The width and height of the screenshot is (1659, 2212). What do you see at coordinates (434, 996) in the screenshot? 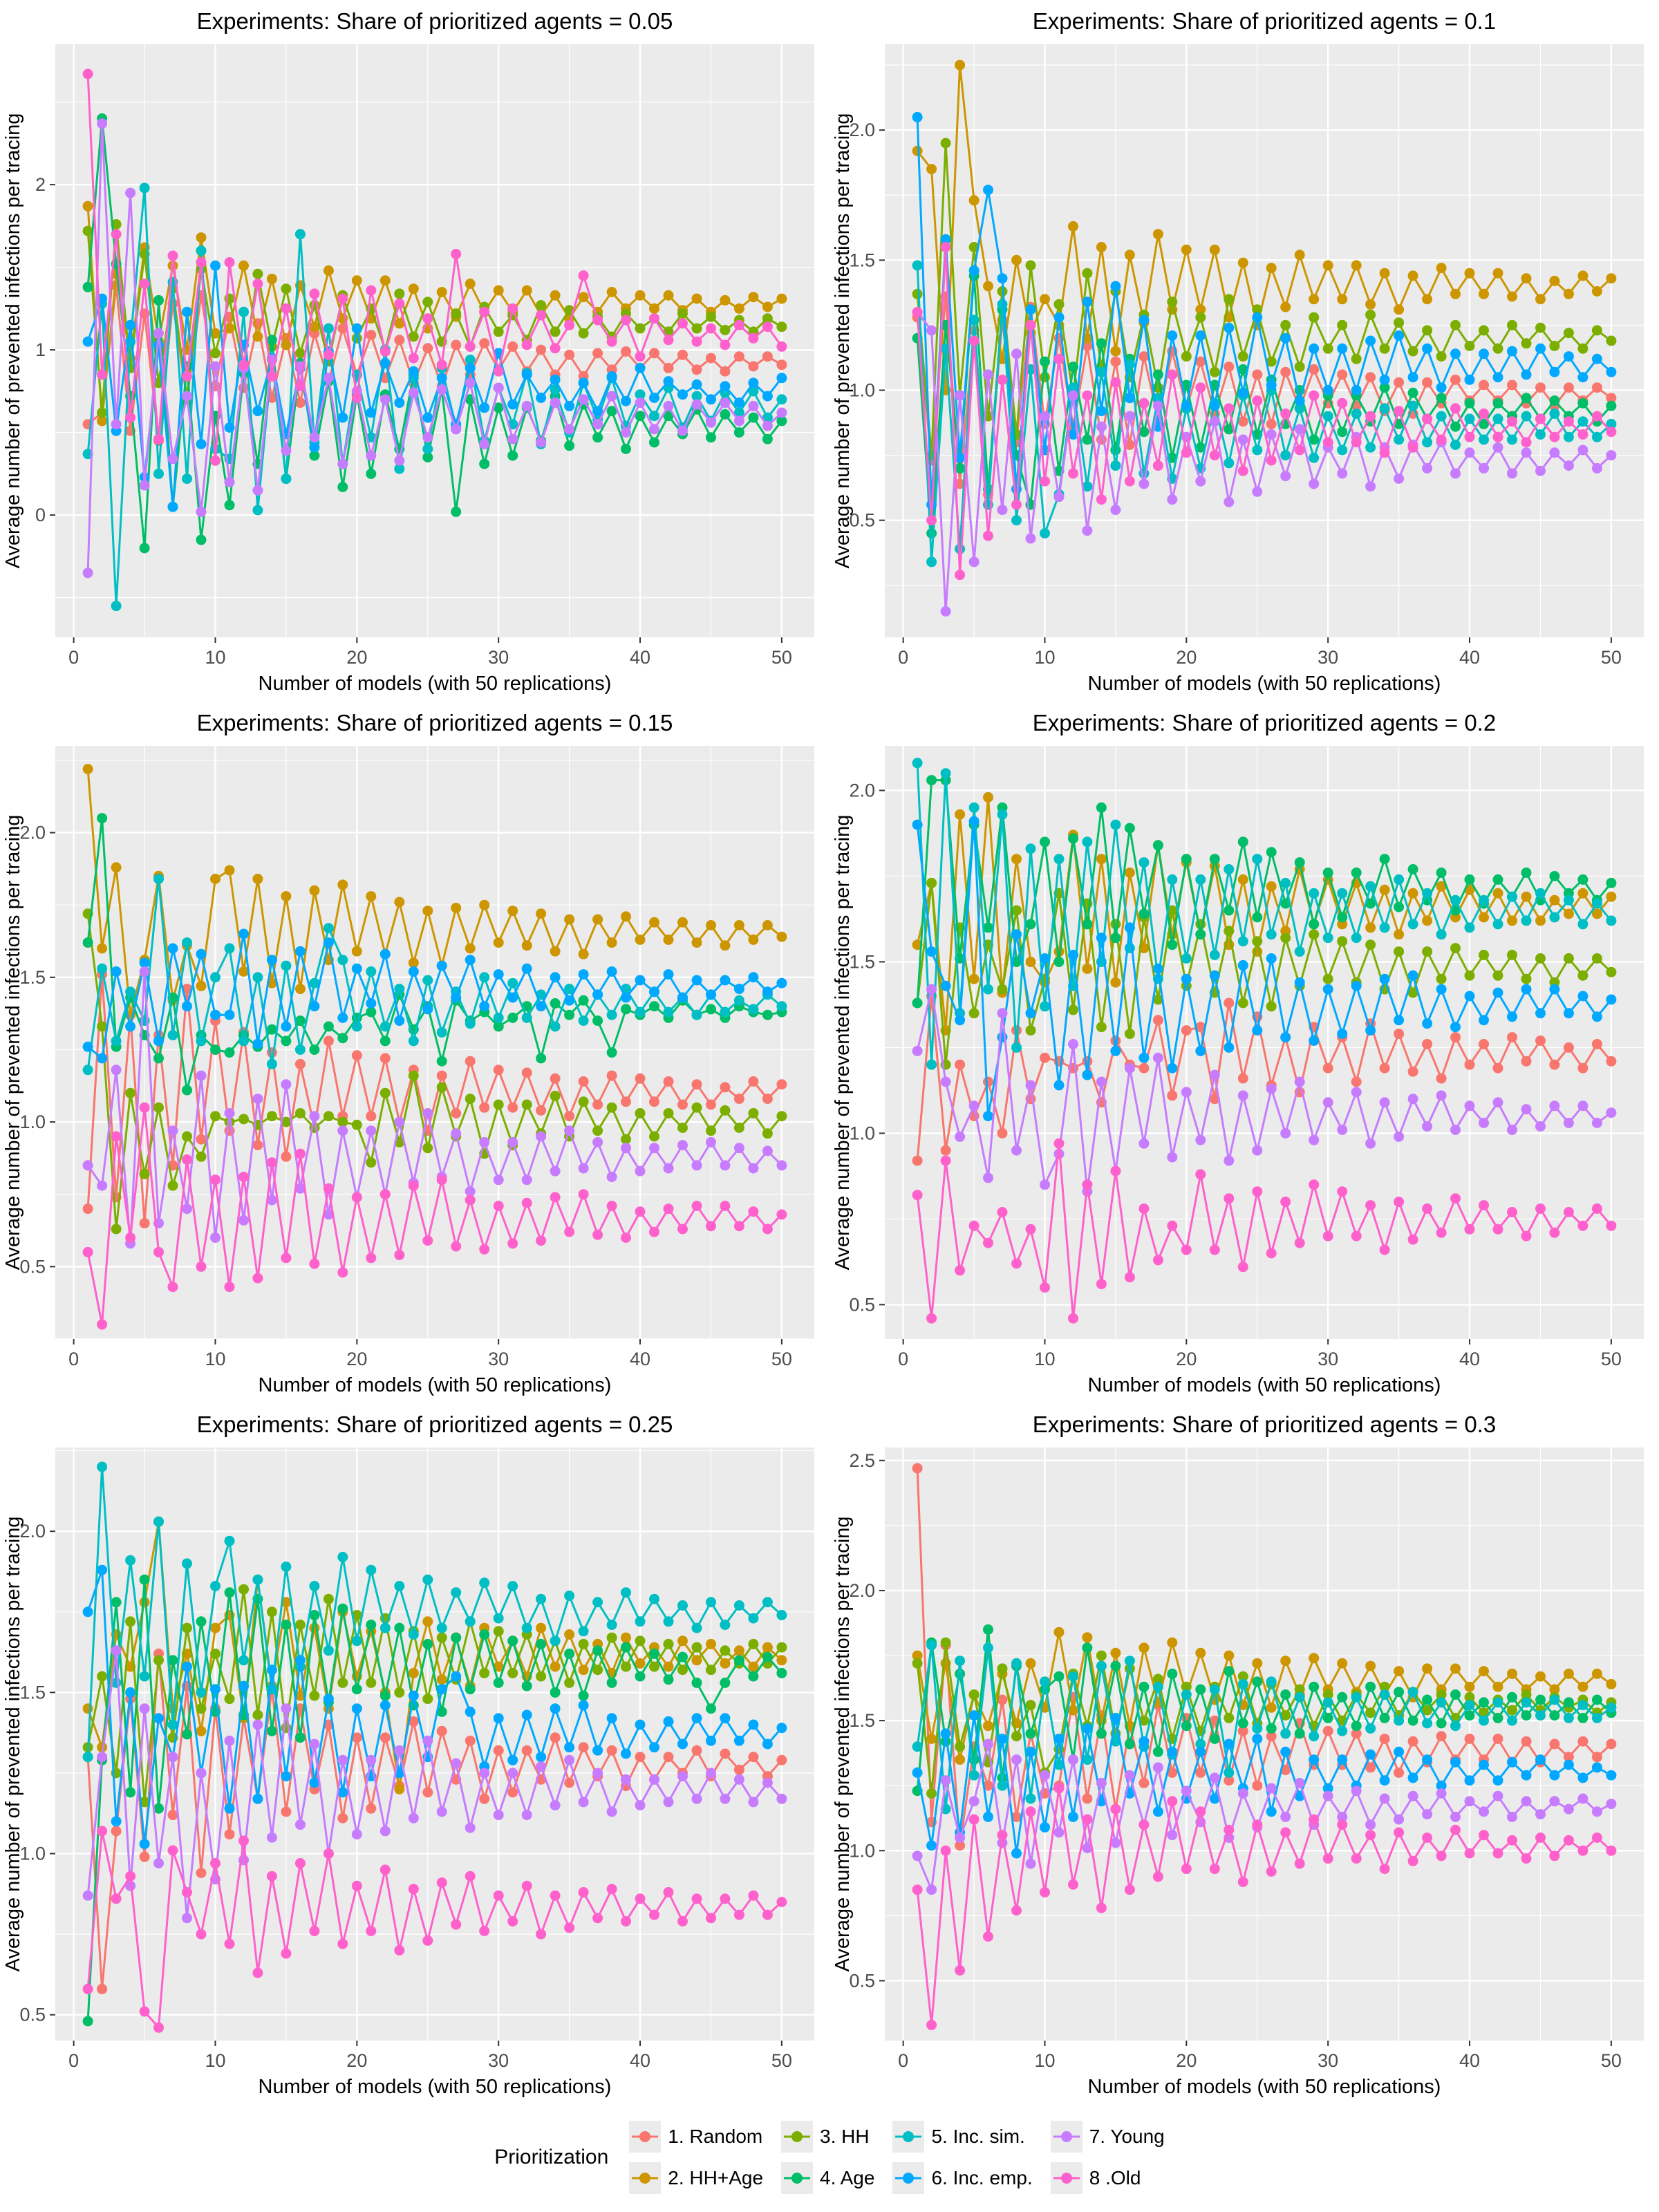
I see `points-inc-emp` at bounding box center [434, 996].